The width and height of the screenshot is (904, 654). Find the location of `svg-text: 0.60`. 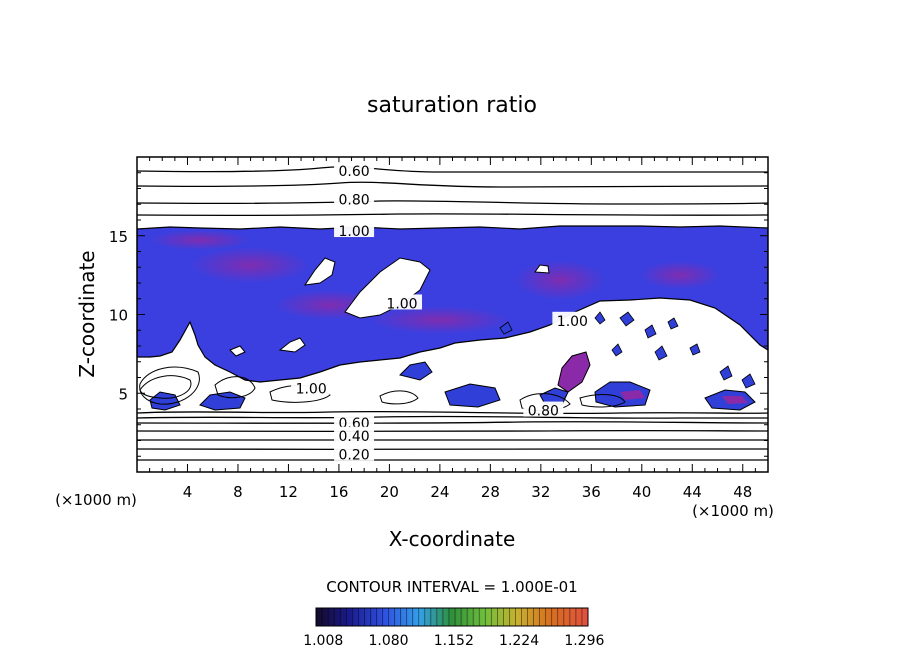

svg-text: 0.60 is located at coordinates (353, 172).